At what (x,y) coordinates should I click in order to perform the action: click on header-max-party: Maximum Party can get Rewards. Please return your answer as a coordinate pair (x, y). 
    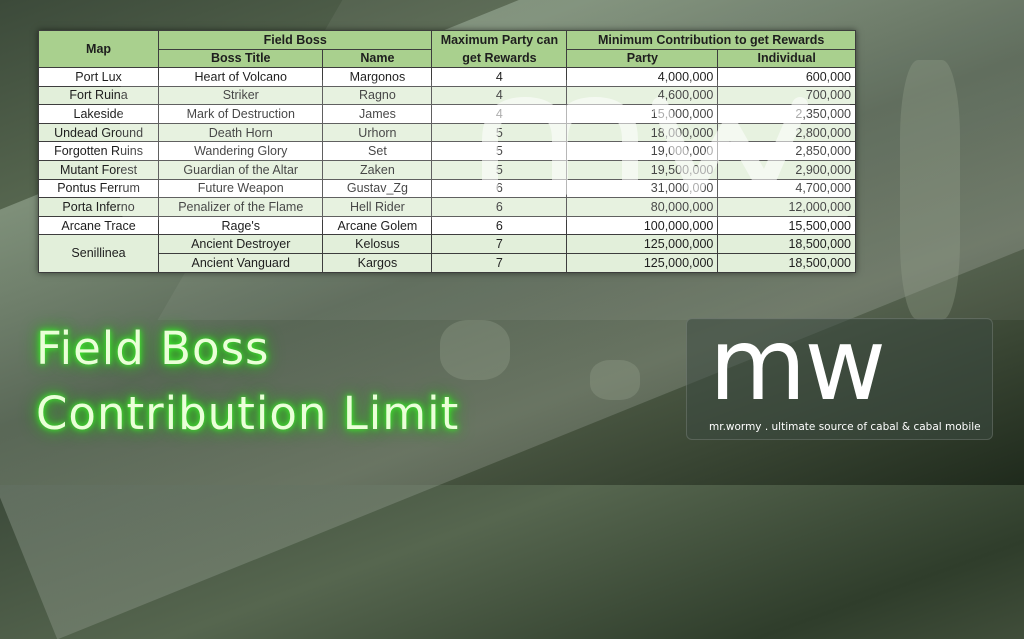
    Looking at the image, I should click on (499, 49).